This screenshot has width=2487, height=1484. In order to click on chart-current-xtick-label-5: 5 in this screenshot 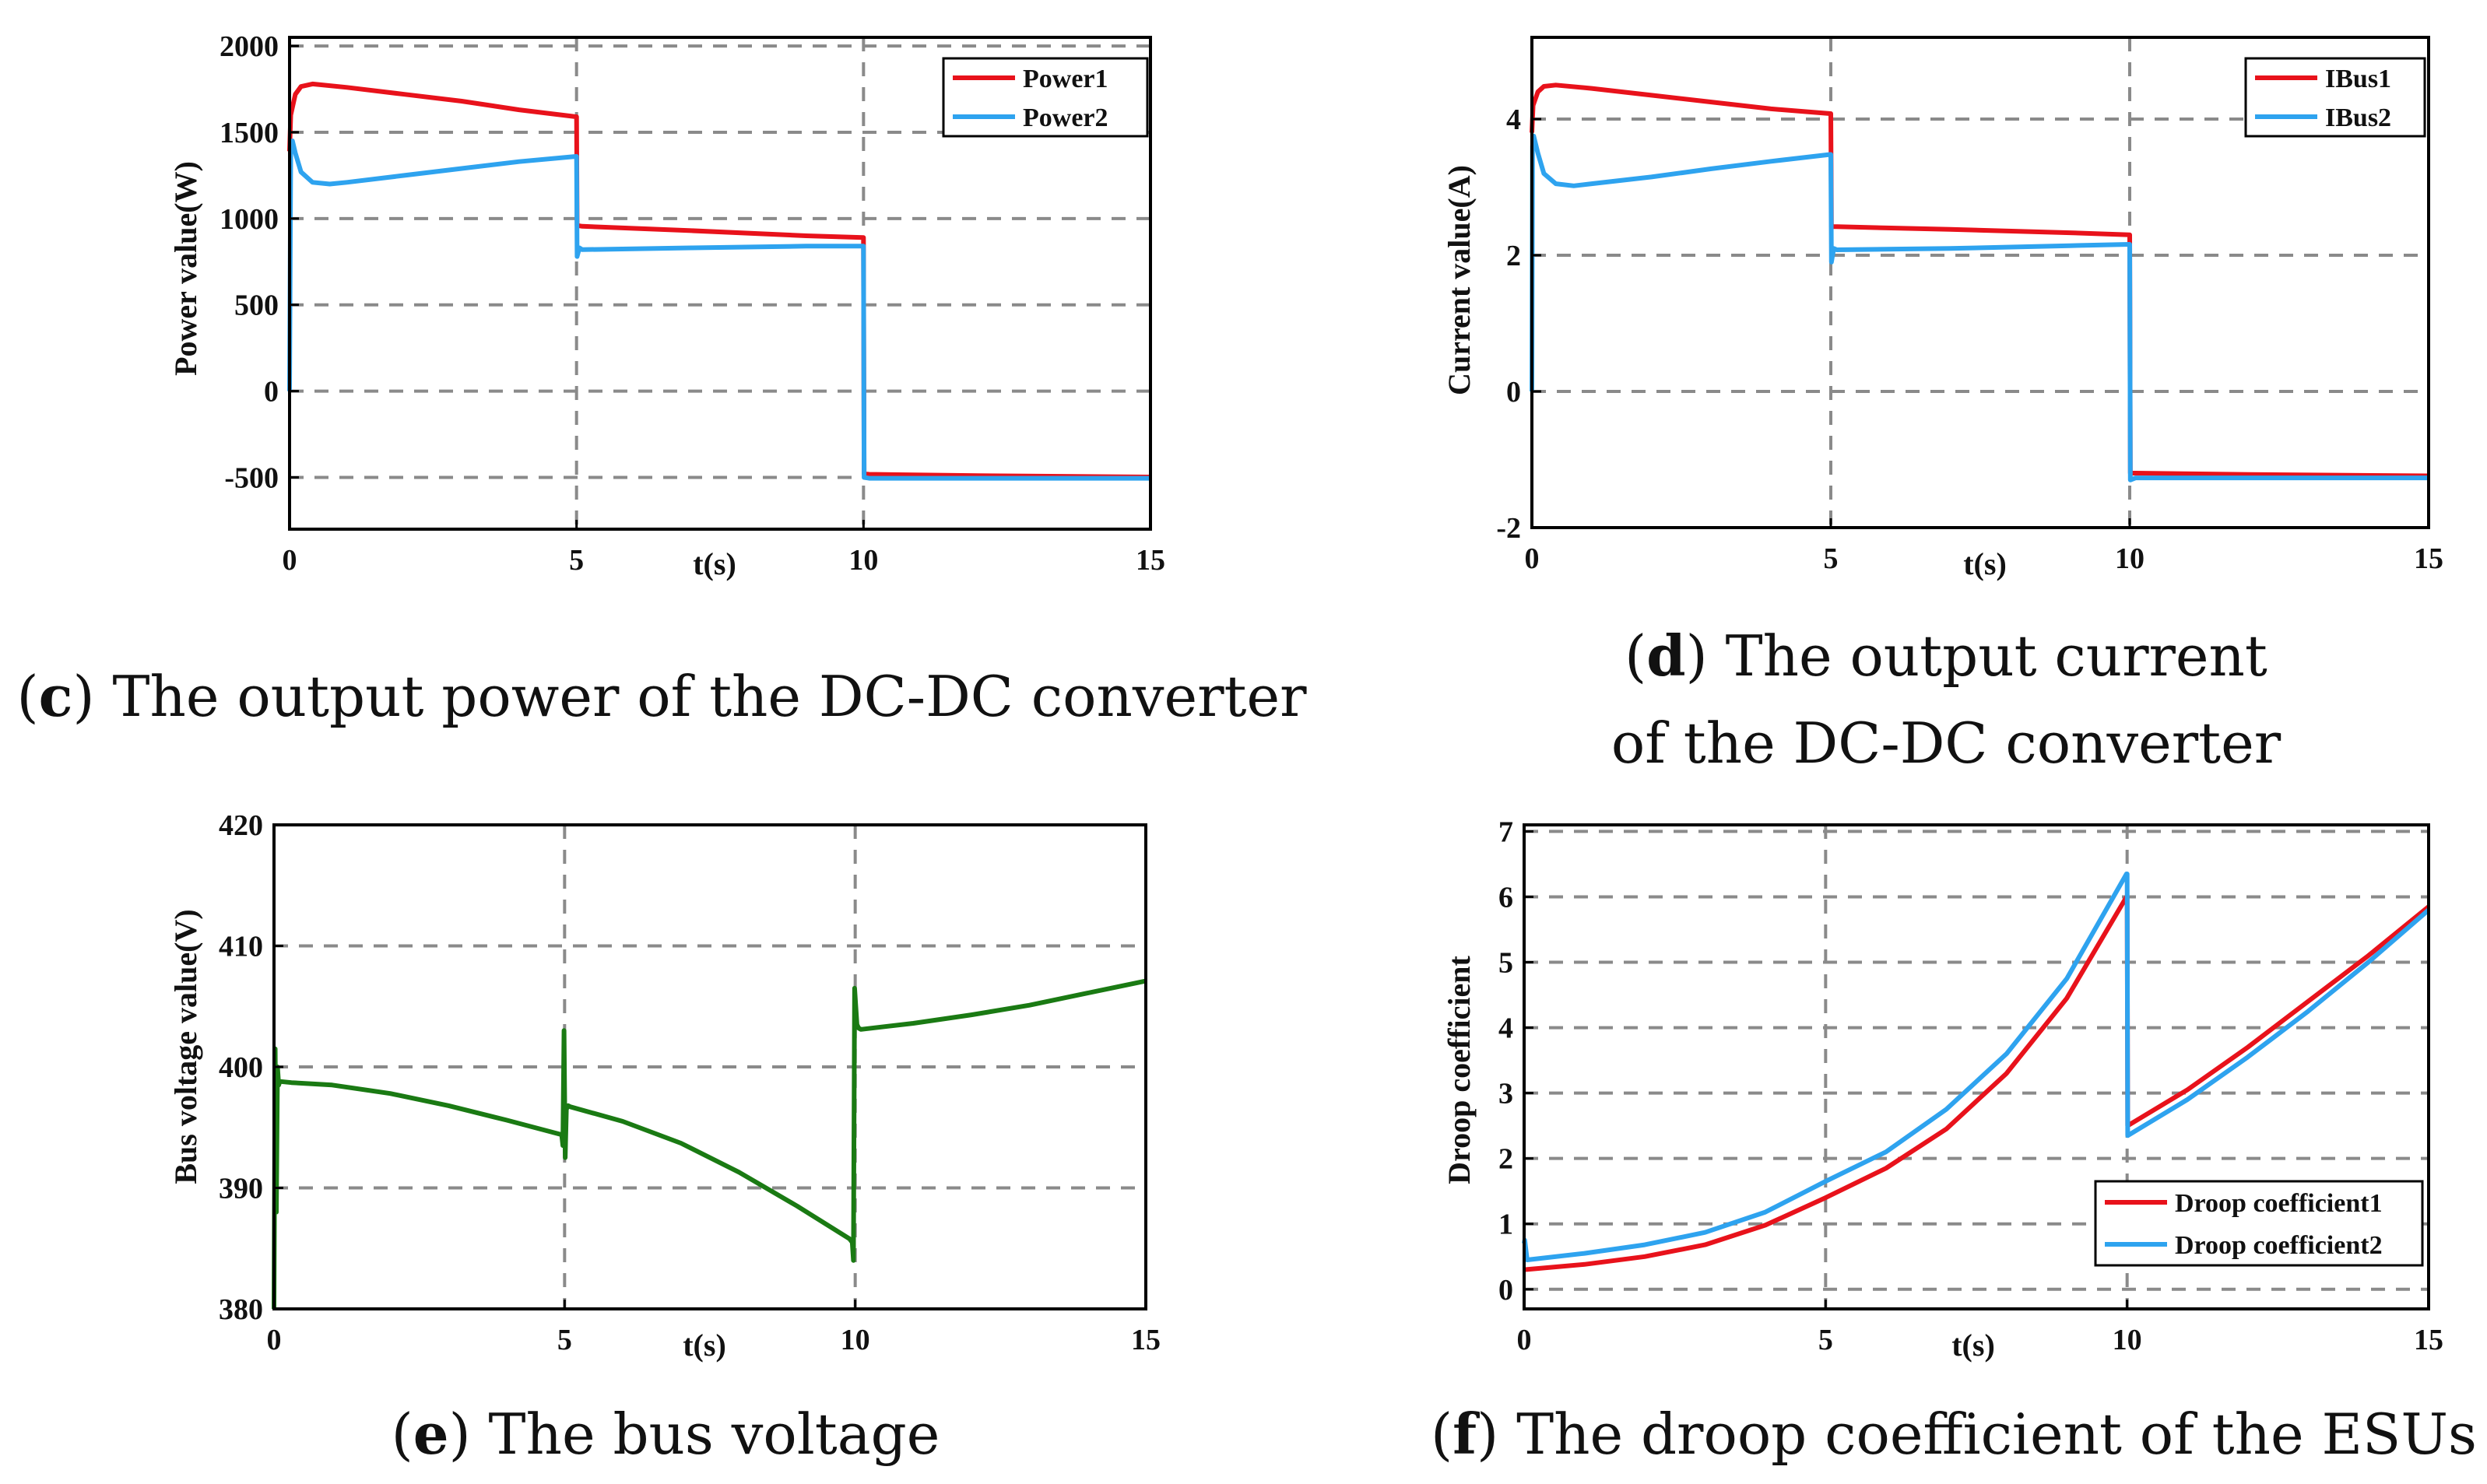, I will do `click(1832, 558)`.